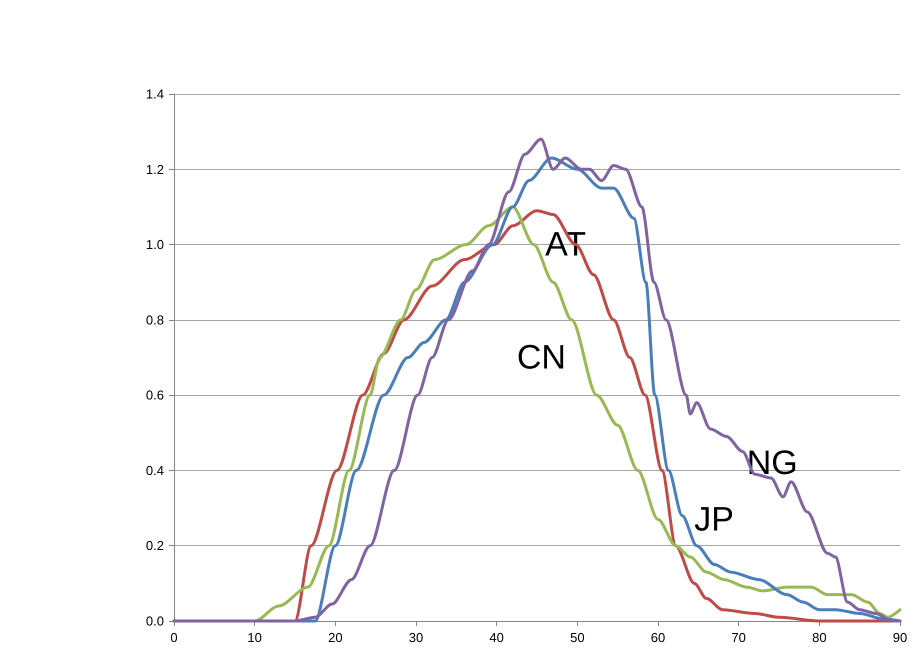 This screenshot has width=924, height=669. Describe the element at coordinates (714, 519) in the screenshot. I see `series-label: JP` at that location.